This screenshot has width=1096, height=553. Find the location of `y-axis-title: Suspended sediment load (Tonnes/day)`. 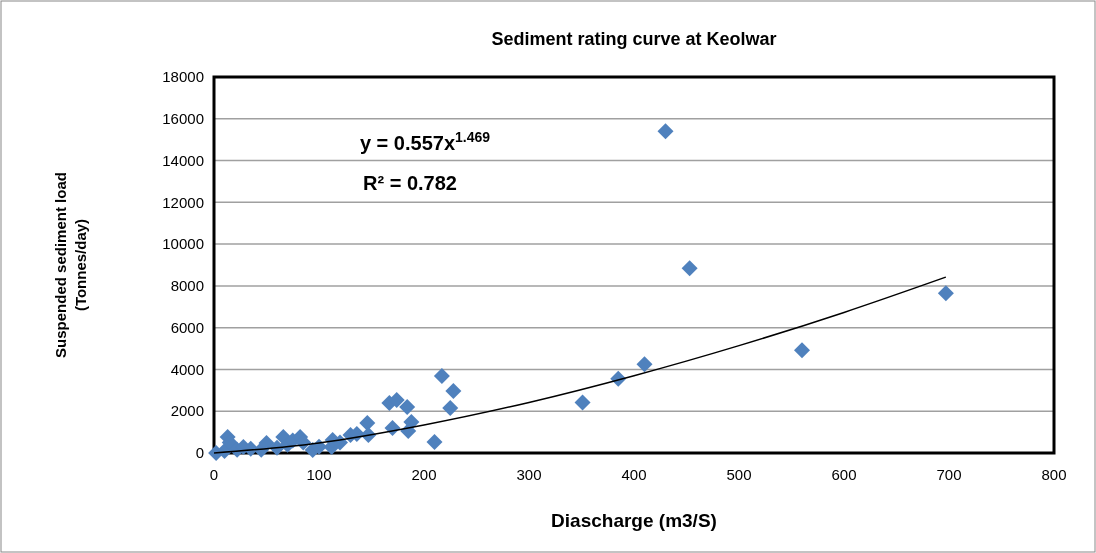

y-axis-title: Suspended sediment load (Tonnes/day) is located at coordinates (70, 265).